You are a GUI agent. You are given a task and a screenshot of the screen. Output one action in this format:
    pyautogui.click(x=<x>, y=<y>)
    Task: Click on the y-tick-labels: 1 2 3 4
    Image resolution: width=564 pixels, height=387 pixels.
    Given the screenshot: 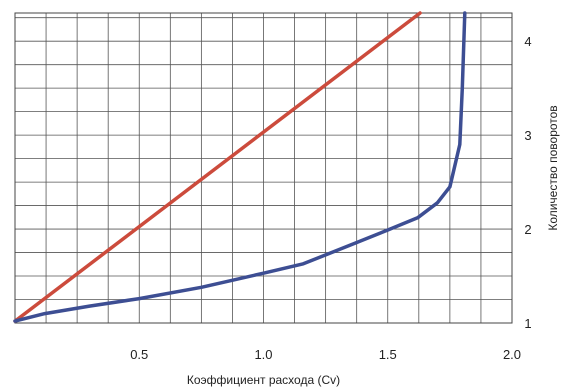 What is the action you would take?
    pyautogui.click(x=527, y=182)
    